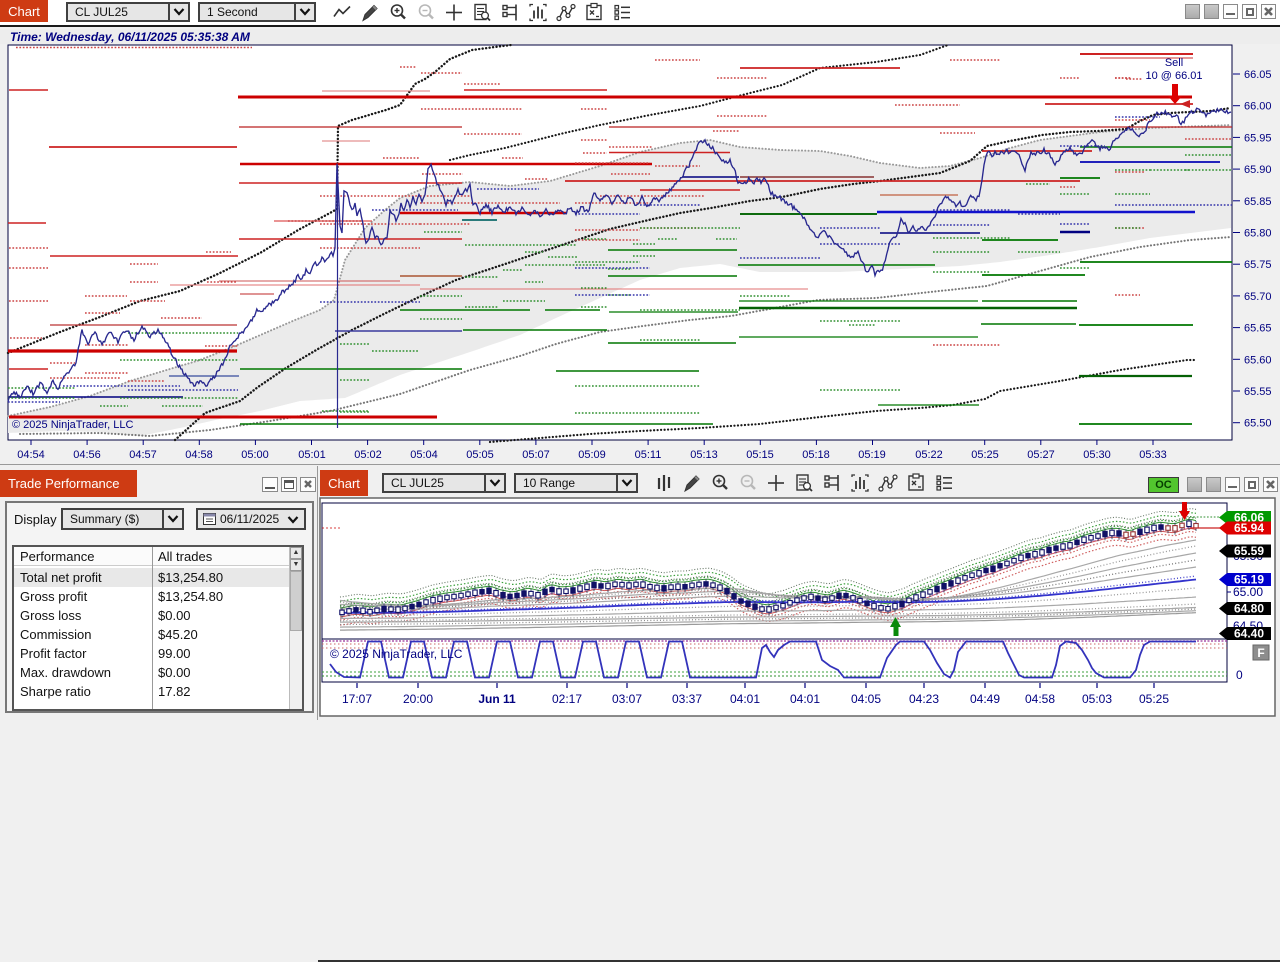  What do you see at coordinates (497, 699) in the screenshot?
I see `svg-text: Jun 11` at bounding box center [497, 699].